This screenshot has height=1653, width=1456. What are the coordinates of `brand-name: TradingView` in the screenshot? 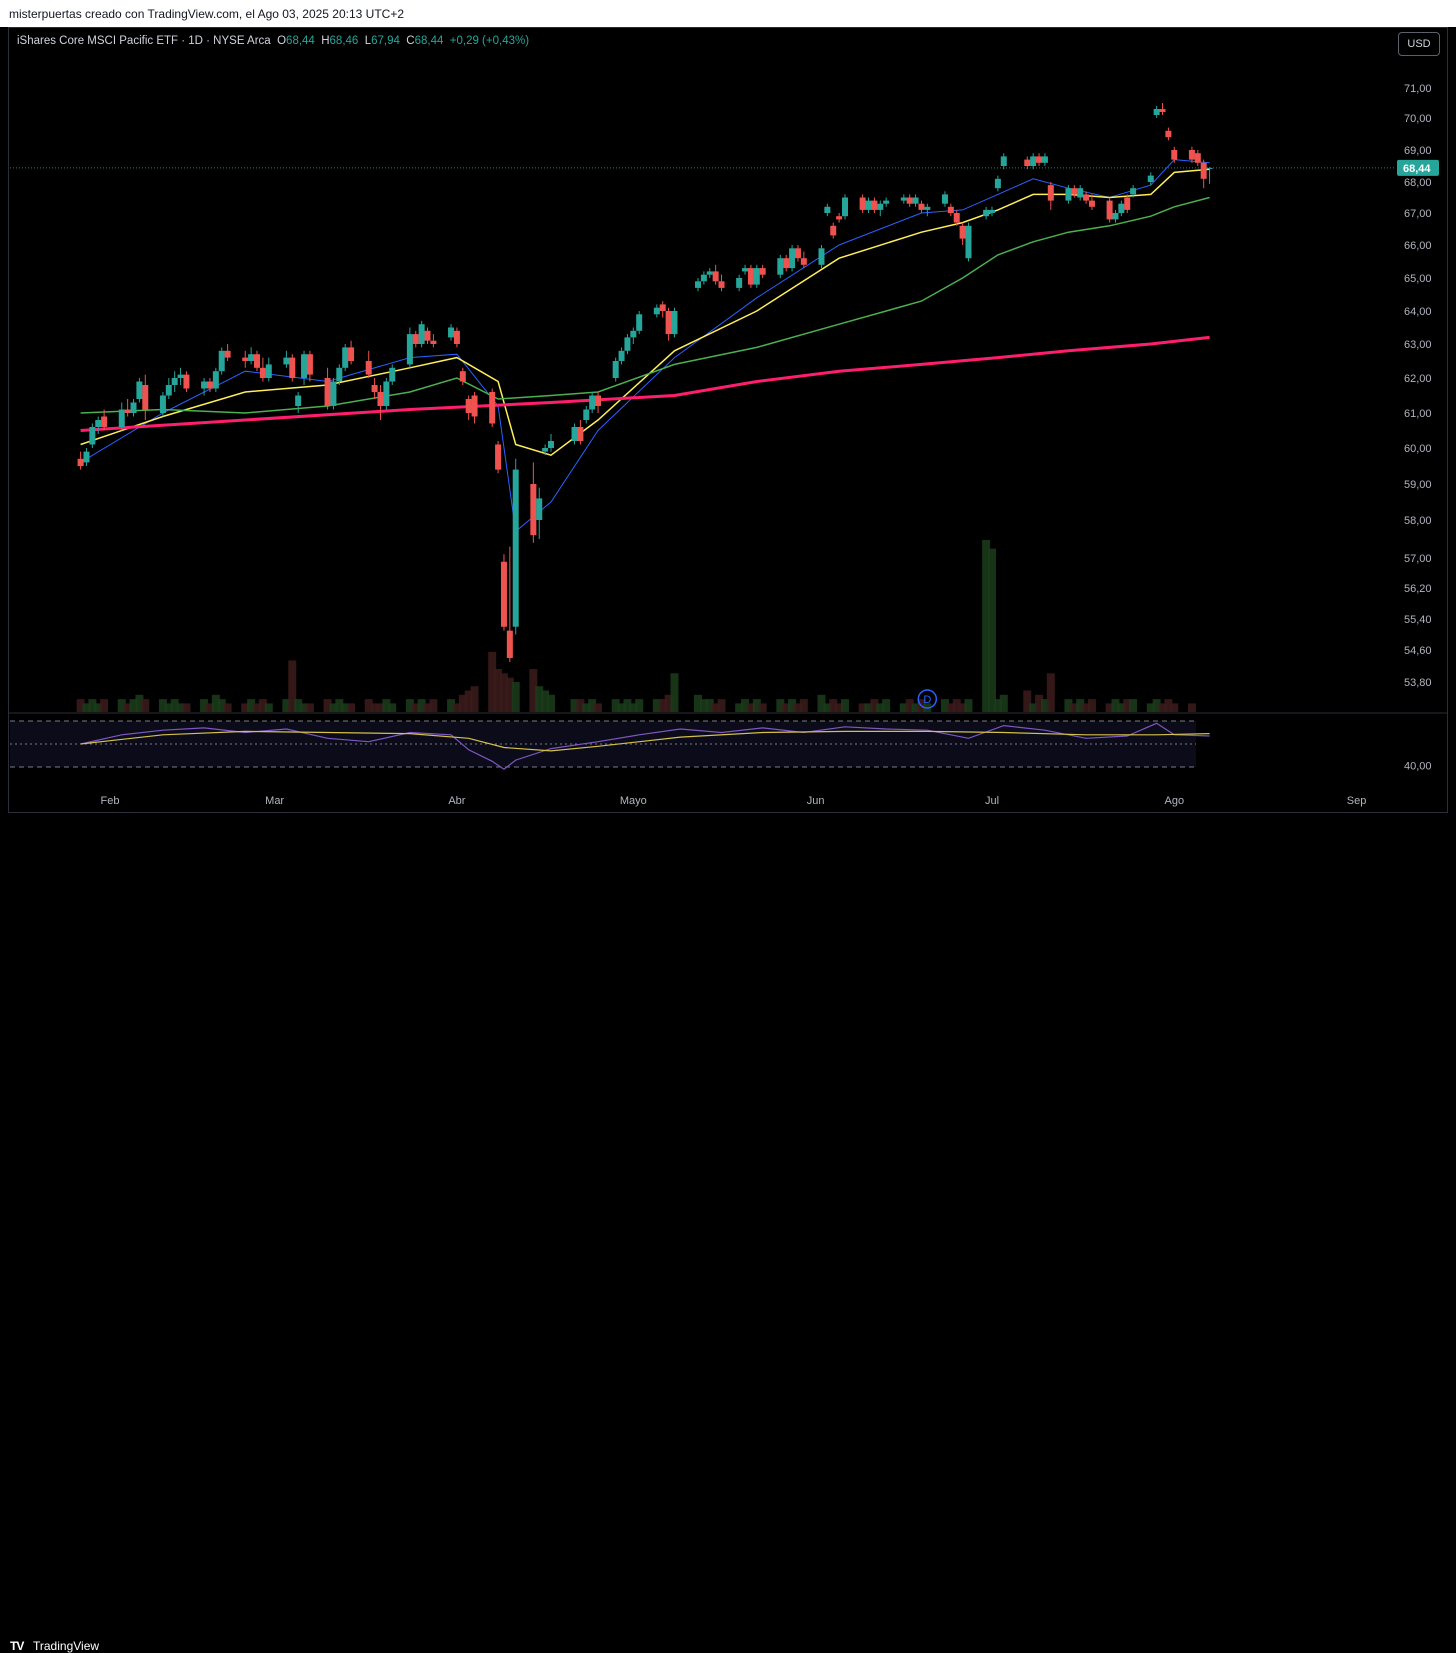 It's located at (66, 1646).